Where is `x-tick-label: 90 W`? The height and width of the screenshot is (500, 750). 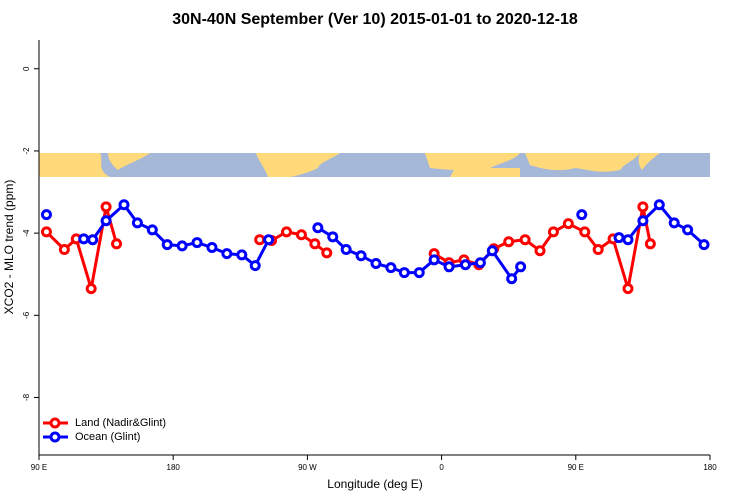
x-tick-label: 90 W is located at coordinates (307, 467).